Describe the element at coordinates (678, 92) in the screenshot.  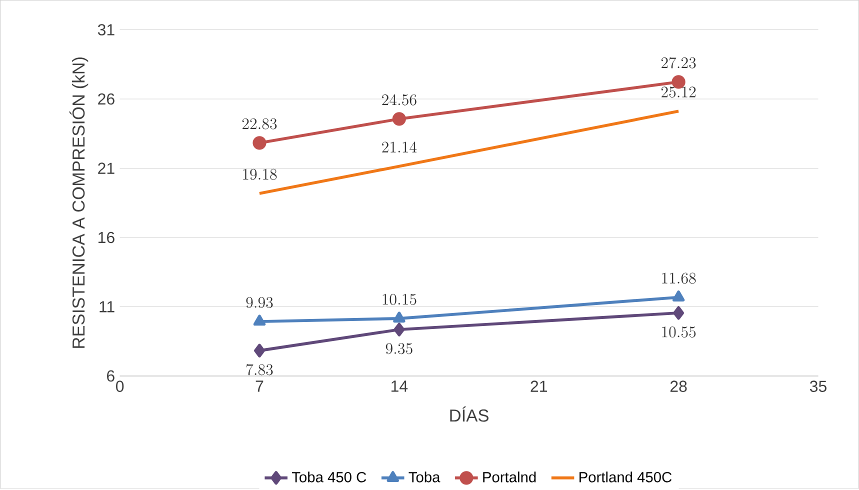
I see `data-label: 25. 12` at that location.